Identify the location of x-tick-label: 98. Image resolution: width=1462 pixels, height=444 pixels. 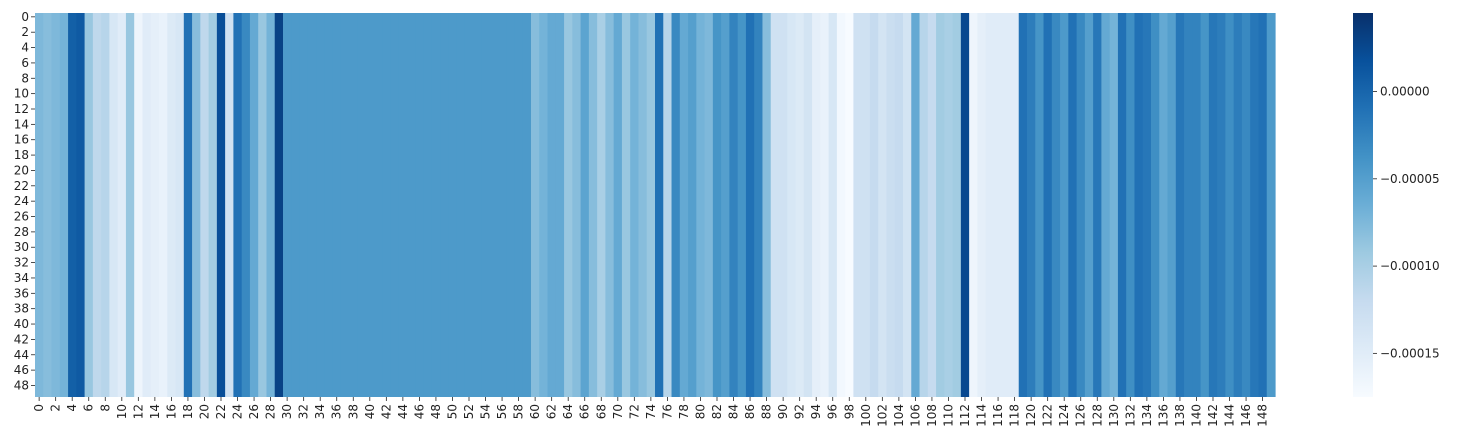
(849, 411).